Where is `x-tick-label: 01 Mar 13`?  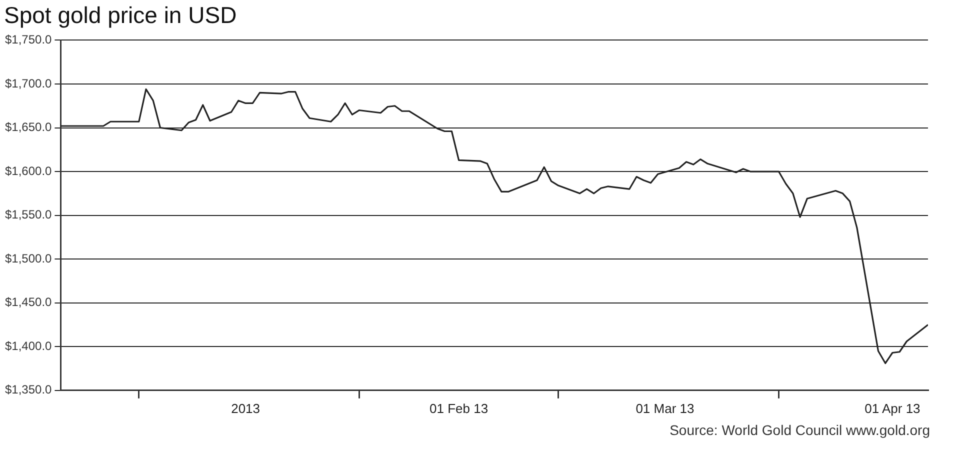
x-tick-label: 01 Mar 13 is located at coordinates (665, 408).